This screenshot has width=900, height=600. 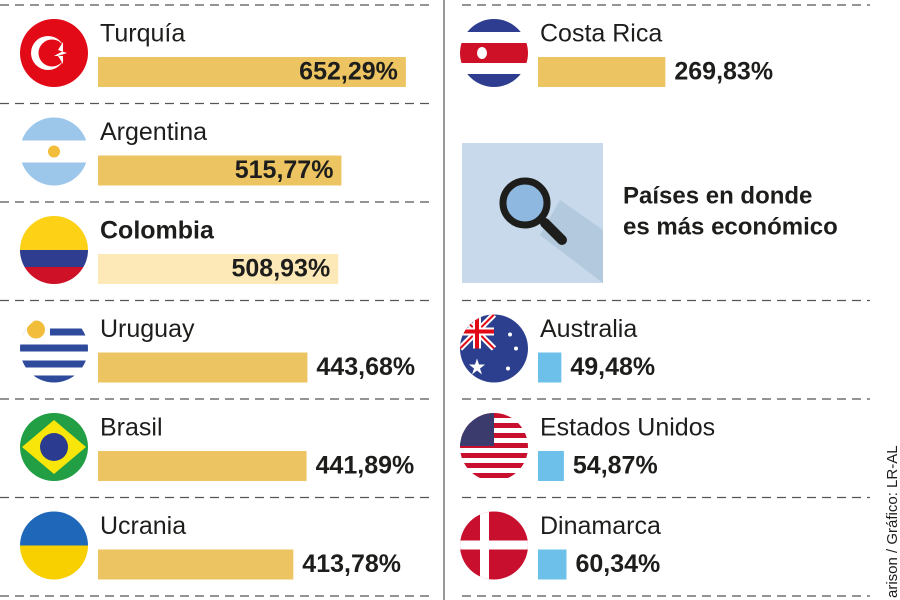 What do you see at coordinates (54, 348) in the screenshot?
I see `flag-uruguay` at bounding box center [54, 348].